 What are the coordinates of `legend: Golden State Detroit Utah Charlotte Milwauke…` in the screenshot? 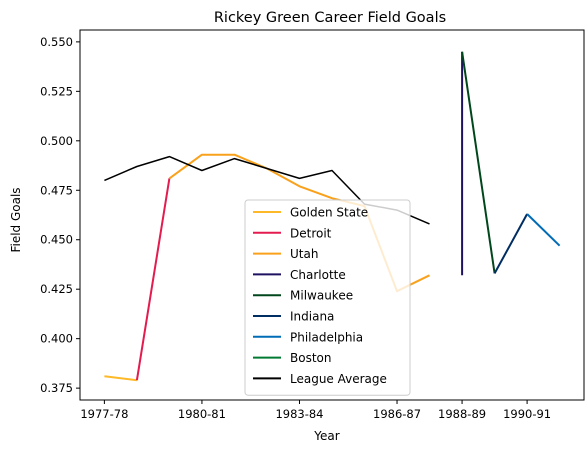 It's located at (327, 297).